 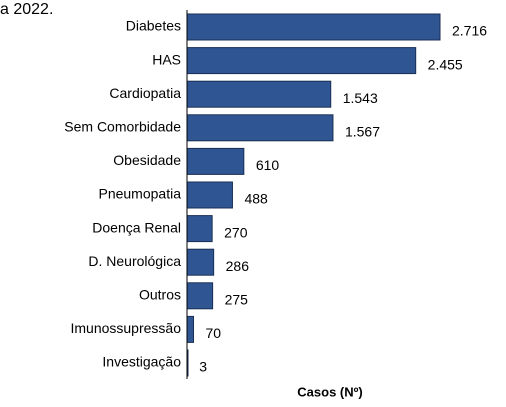 What do you see at coordinates (362, 132) in the screenshot?
I see `value-label: 1.567` at bounding box center [362, 132].